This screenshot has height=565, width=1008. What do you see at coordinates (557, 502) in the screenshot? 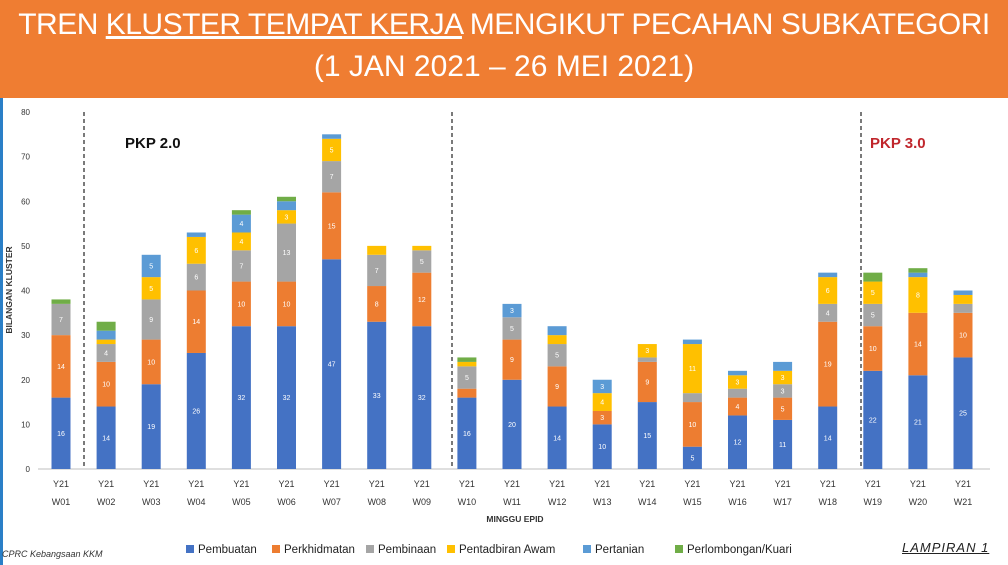
I see `x-tick-label: W12` at bounding box center [557, 502].